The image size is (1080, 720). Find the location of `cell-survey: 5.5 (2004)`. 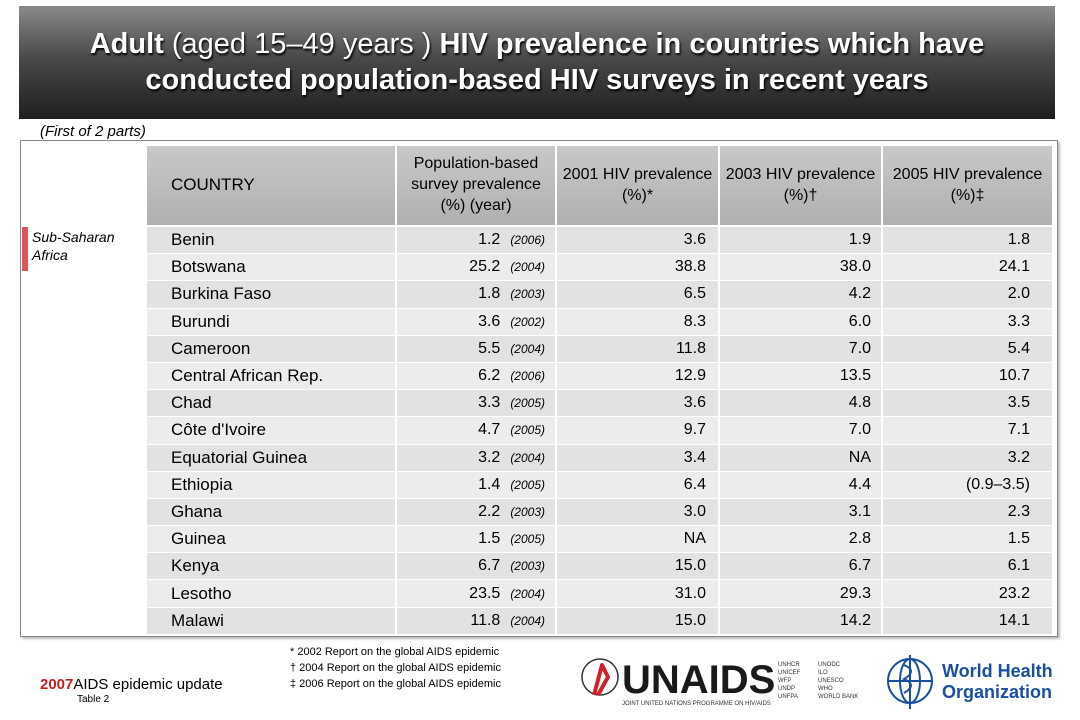

cell-survey: 5.5 (2004) is located at coordinates (477, 348).